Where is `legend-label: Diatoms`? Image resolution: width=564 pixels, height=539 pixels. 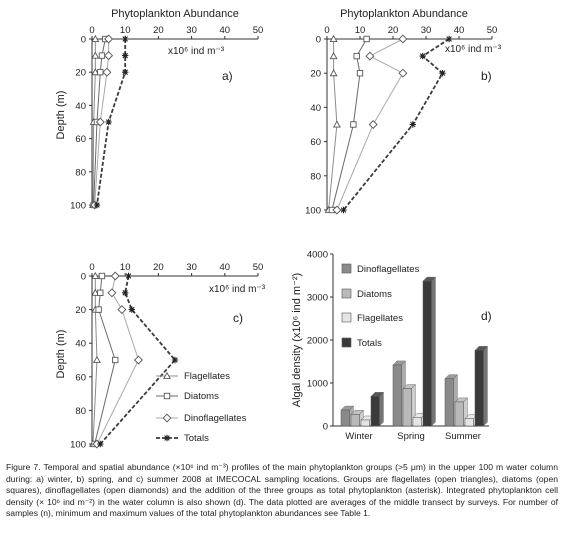 legend-label: Diatoms is located at coordinates (201, 396).